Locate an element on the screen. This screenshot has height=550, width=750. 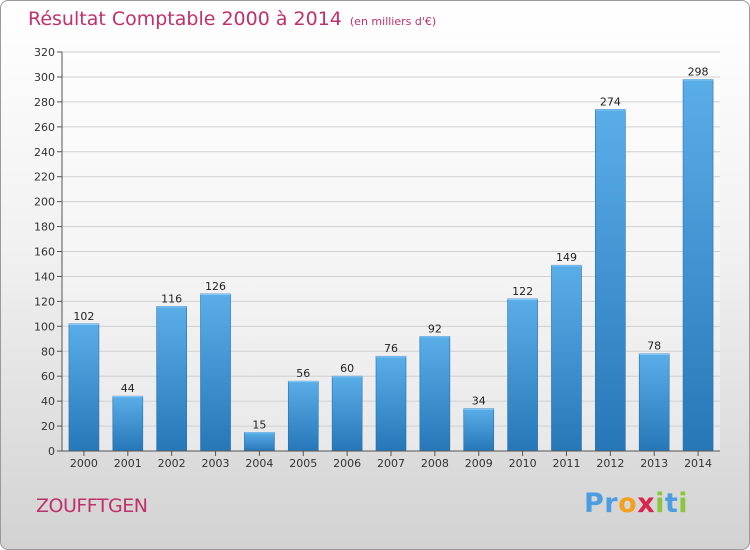
bar-2008 is located at coordinates (435, 393).